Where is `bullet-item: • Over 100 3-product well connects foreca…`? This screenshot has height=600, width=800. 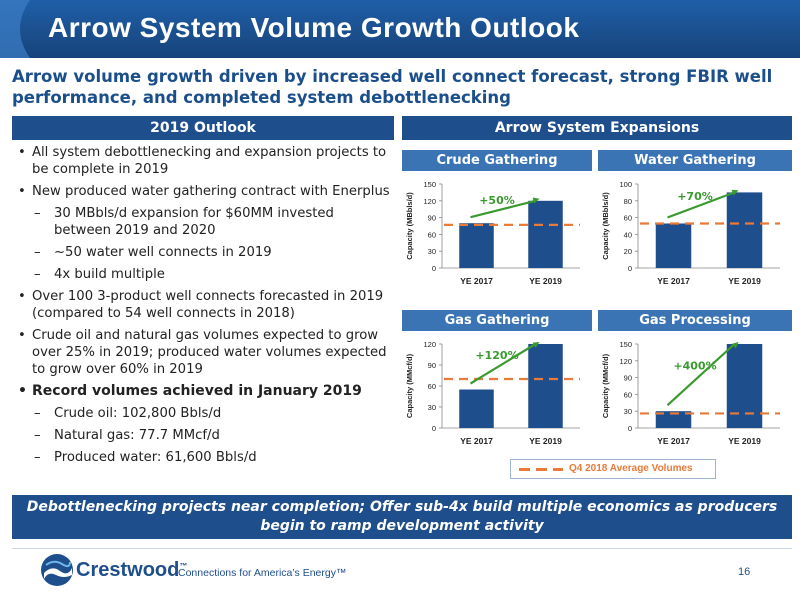
bullet-item: • Over 100 3-product well connects foreca… is located at coordinates (204, 305).